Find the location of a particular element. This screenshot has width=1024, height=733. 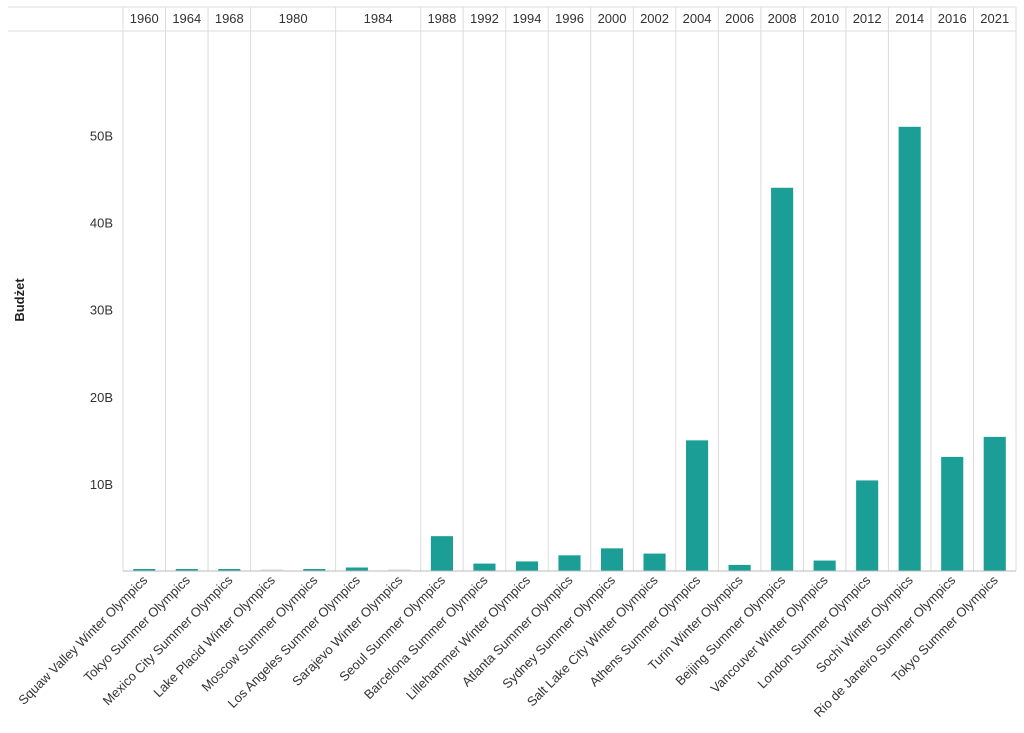

year-label: 1968 is located at coordinates (229, 18).